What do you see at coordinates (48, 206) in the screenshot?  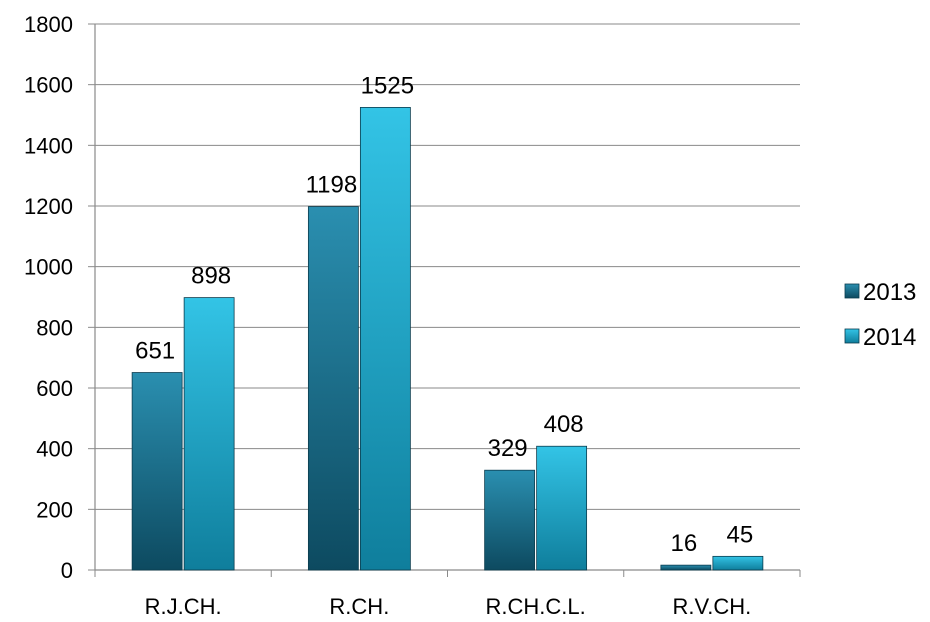 I see `y-tick-label: 1200` at bounding box center [48, 206].